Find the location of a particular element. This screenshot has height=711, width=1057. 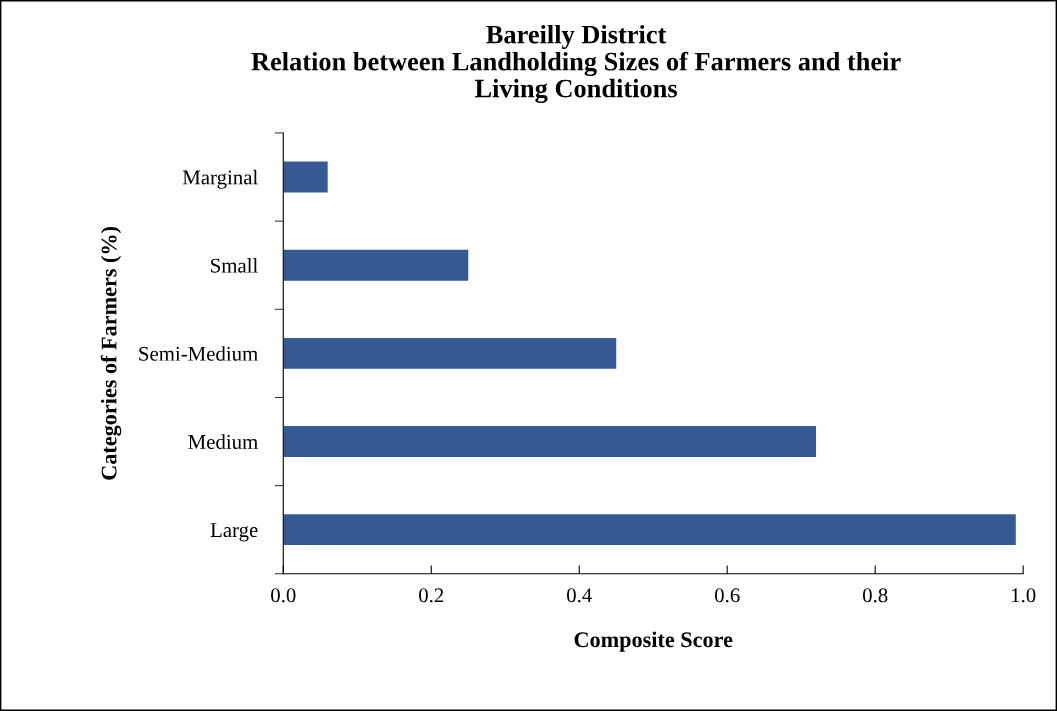

x-tick-label: 1.0 is located at coordinates (1023, 595).